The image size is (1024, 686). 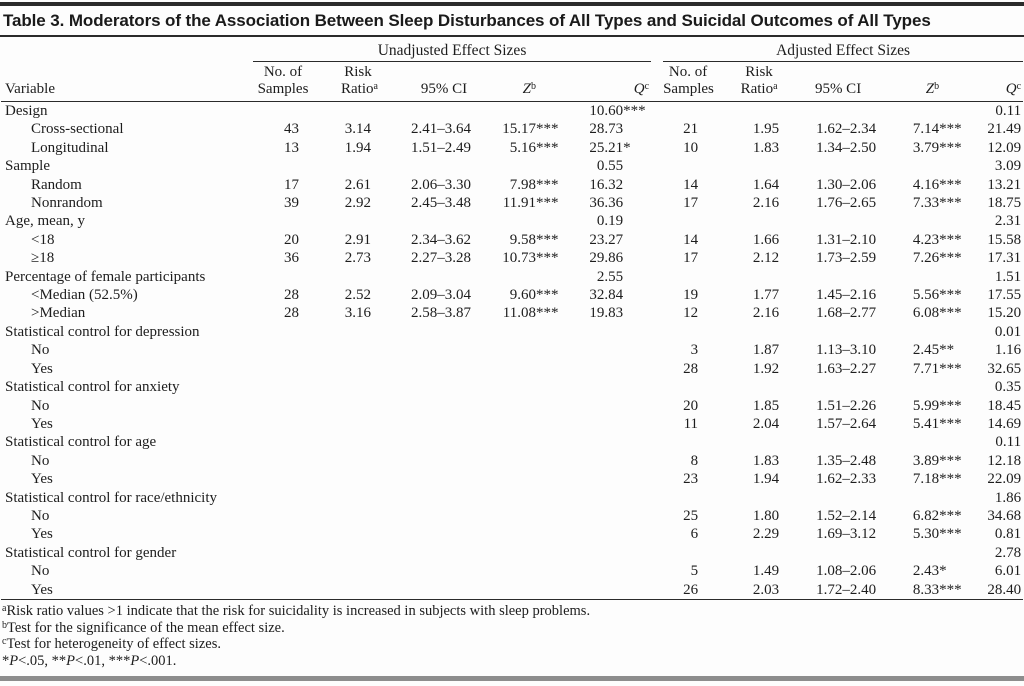 I want to click on cell-value: 3.89, so click(x=926, y=460).